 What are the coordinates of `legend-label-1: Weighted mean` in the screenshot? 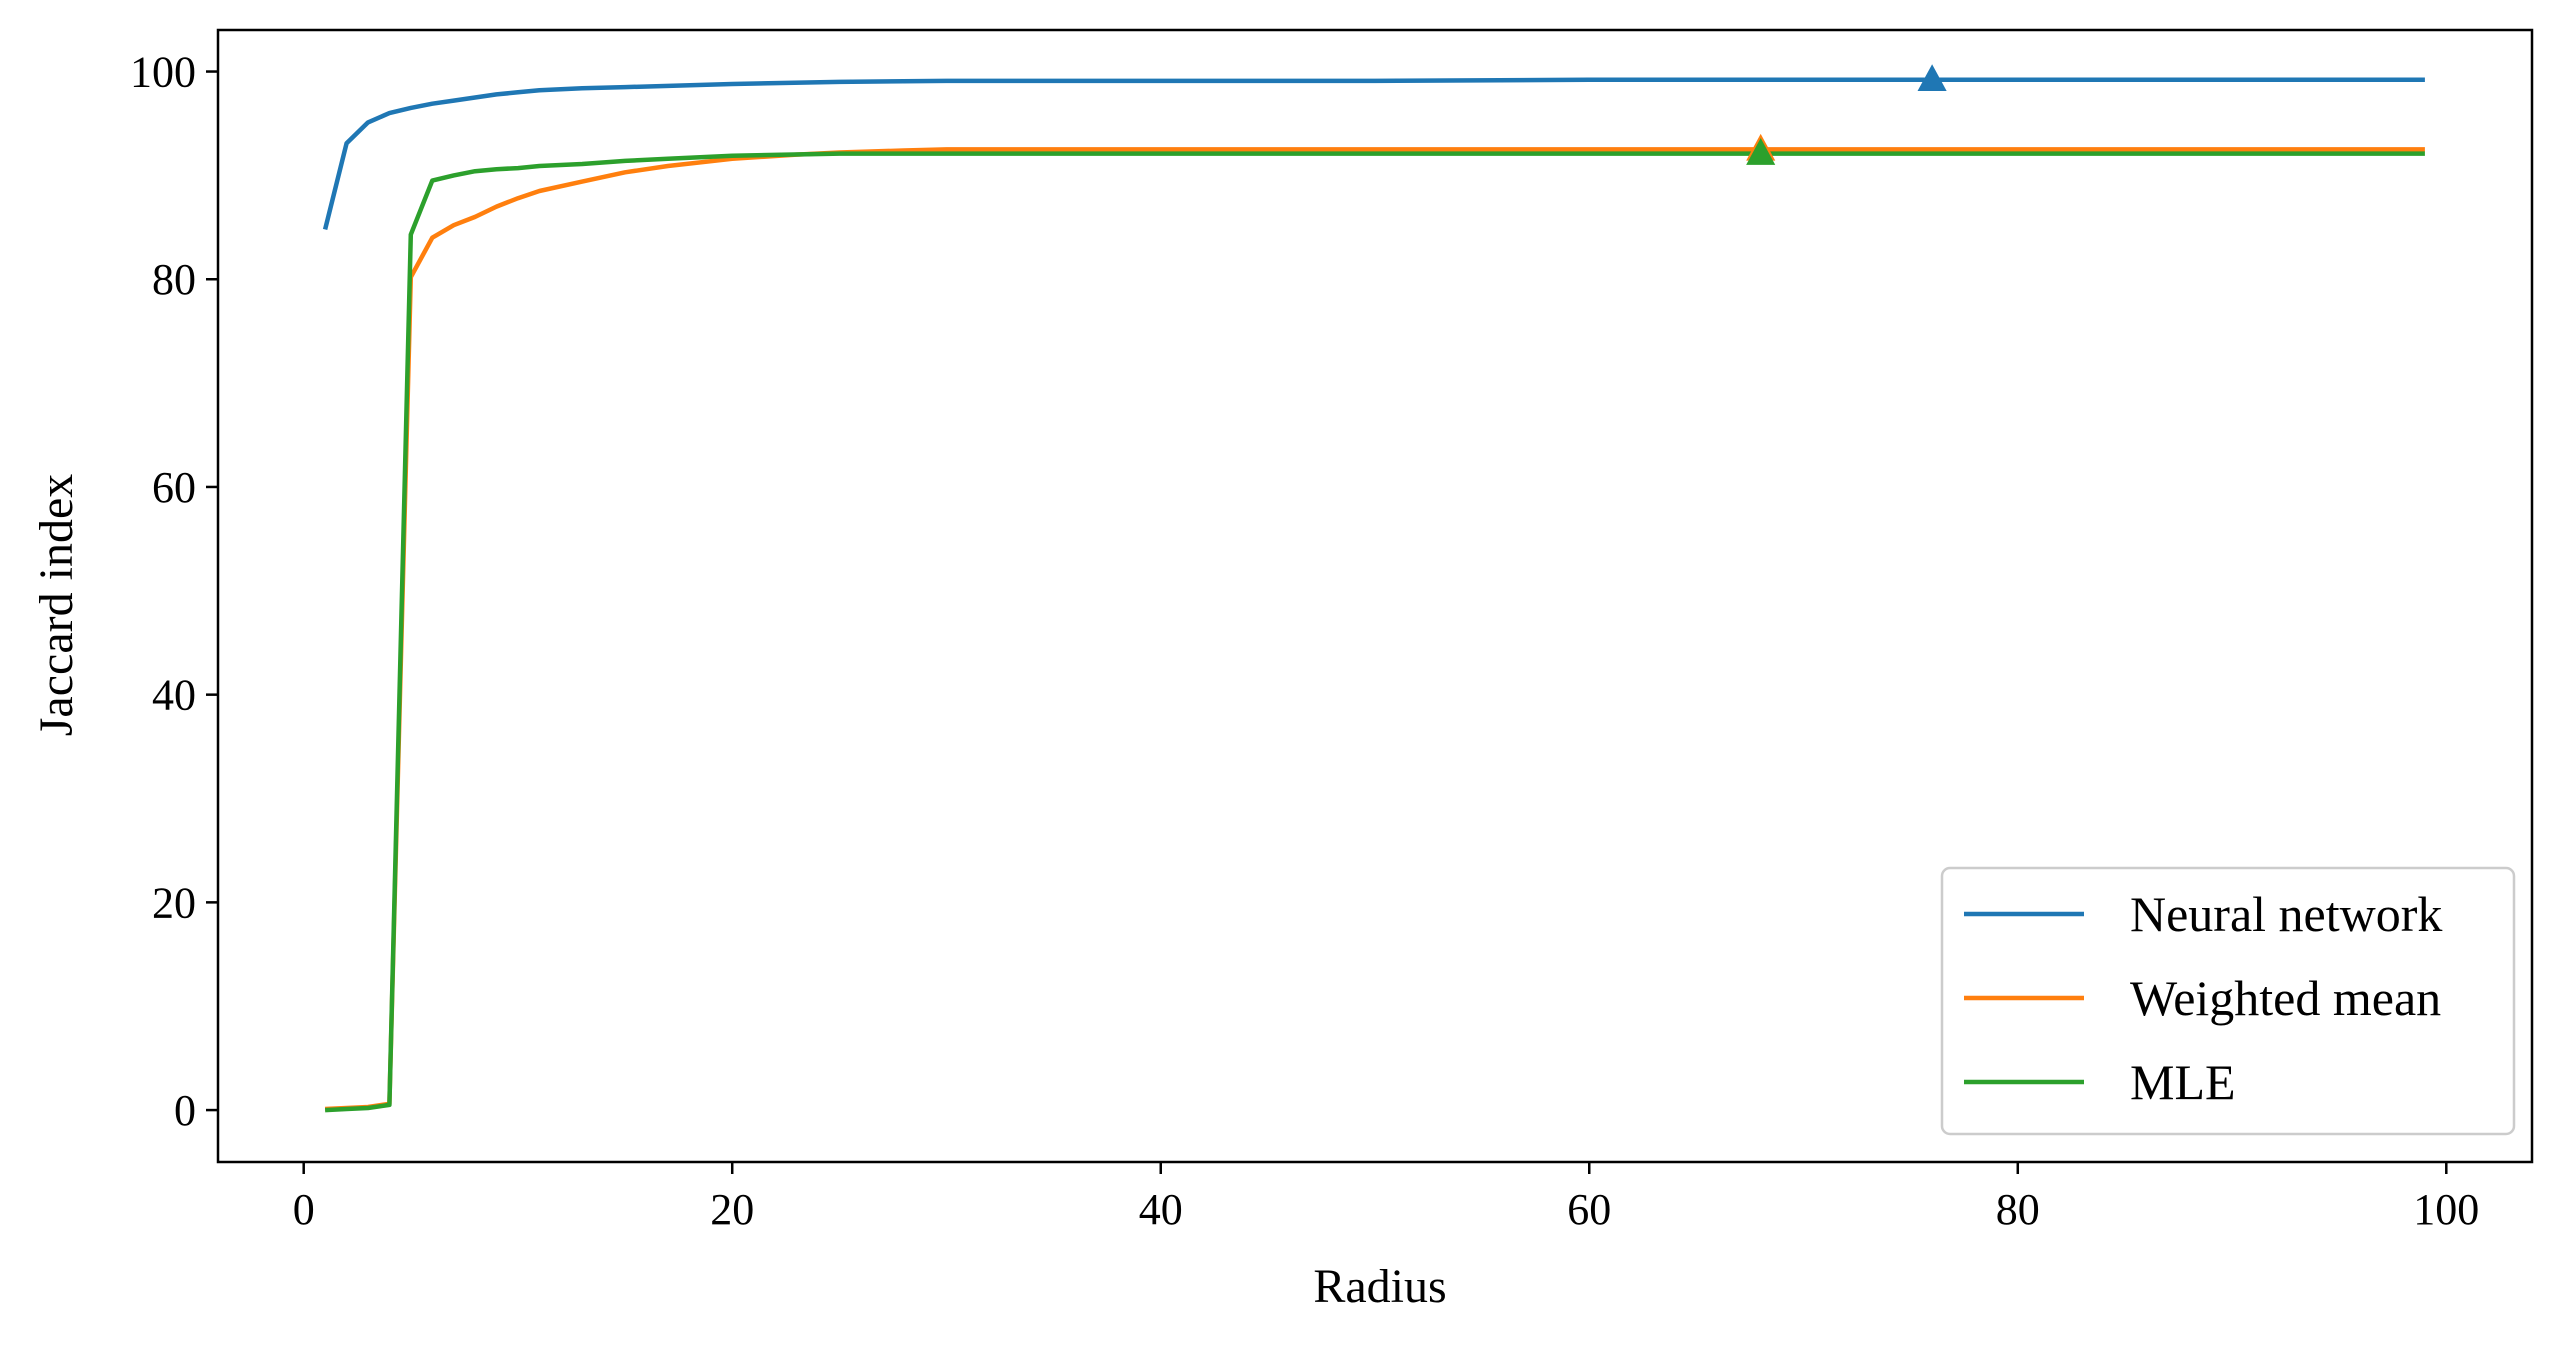 It's located at (2285, 998).